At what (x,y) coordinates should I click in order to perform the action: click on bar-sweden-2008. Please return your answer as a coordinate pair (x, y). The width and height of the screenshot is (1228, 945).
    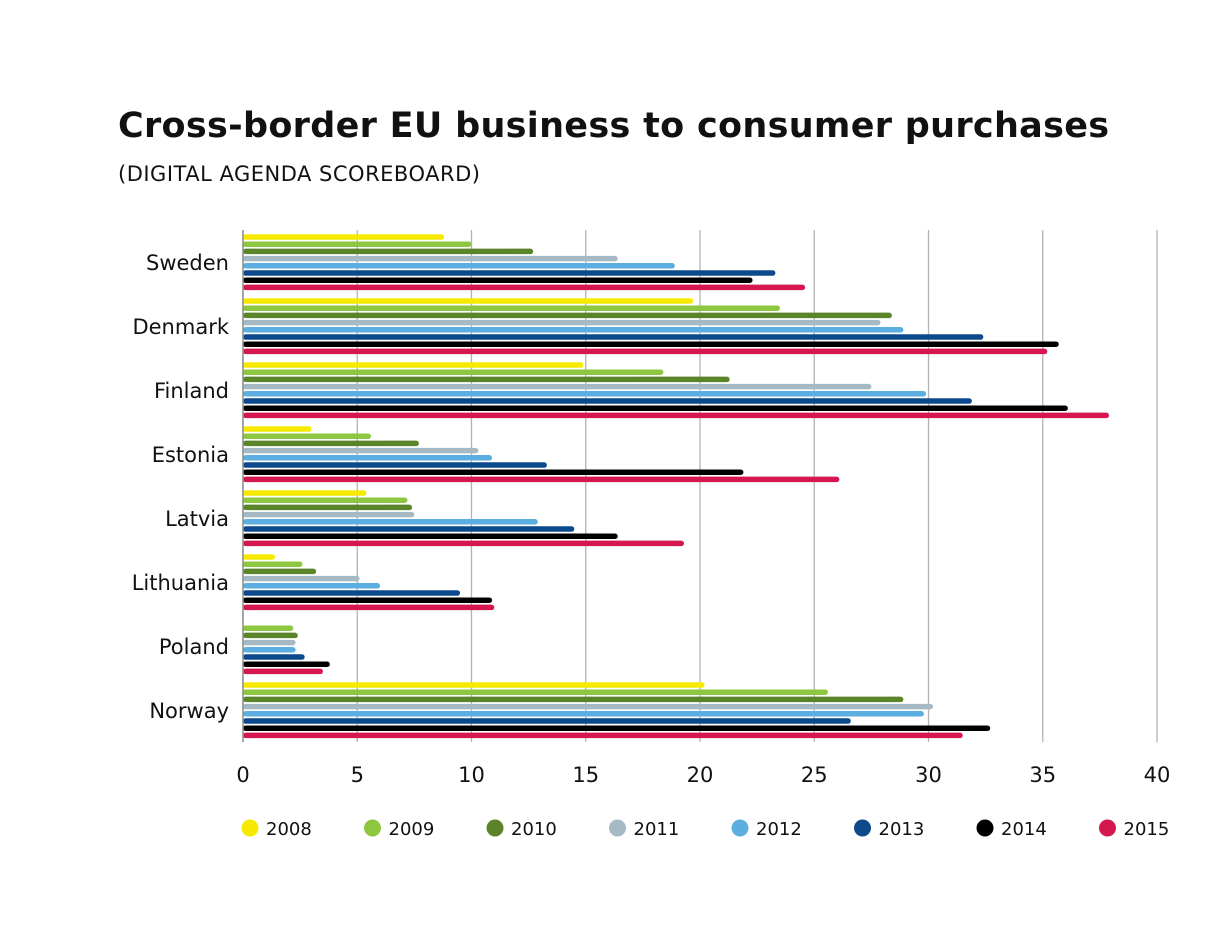
    Looking at the image, I should click on (344, 237).